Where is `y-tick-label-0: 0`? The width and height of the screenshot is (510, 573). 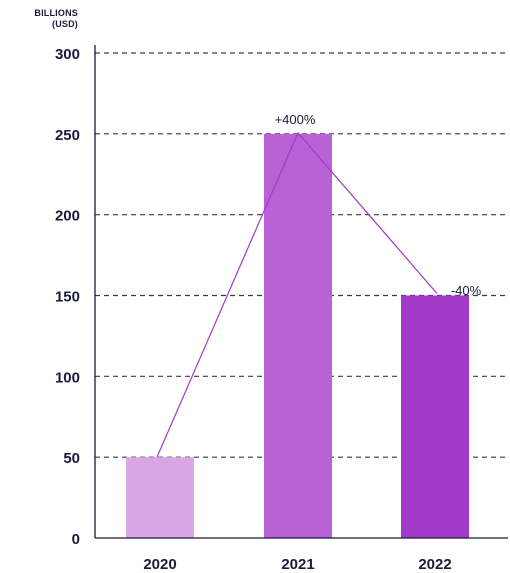 y-tick-label-0: 0 is located at coordinates (76, 539).